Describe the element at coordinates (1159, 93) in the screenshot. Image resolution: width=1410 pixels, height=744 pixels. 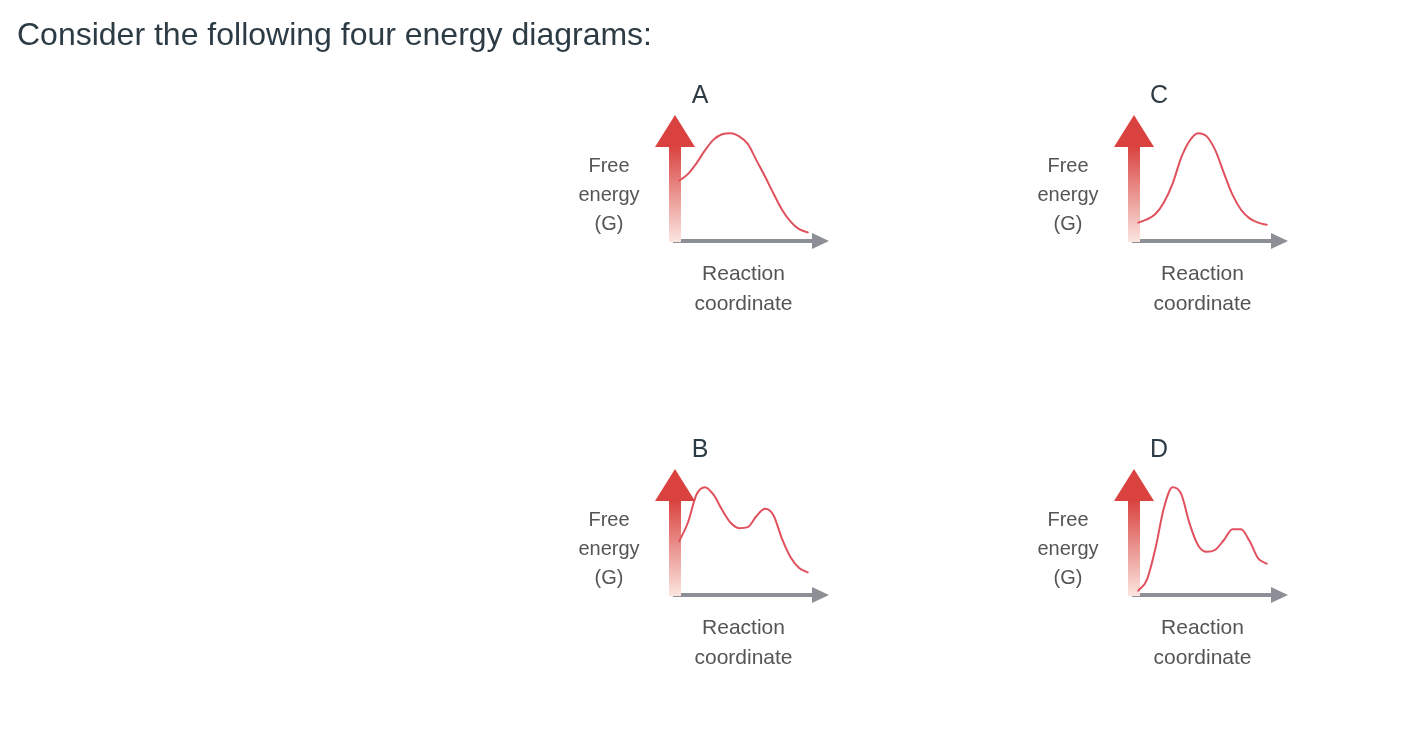
I see `chart-title: C` at that location.